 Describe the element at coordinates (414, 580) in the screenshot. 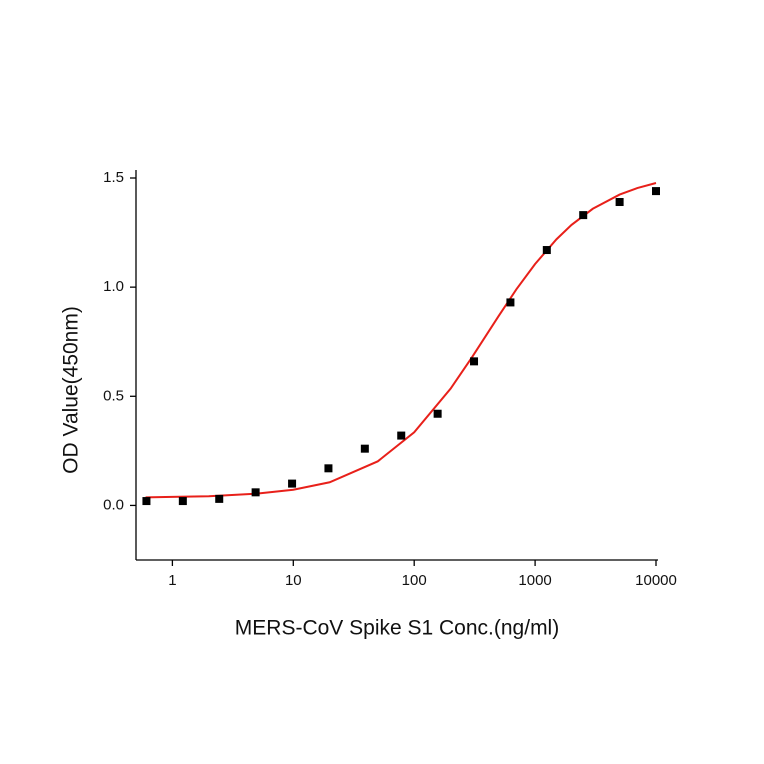

I see `x-tick-label: 100` at that location.